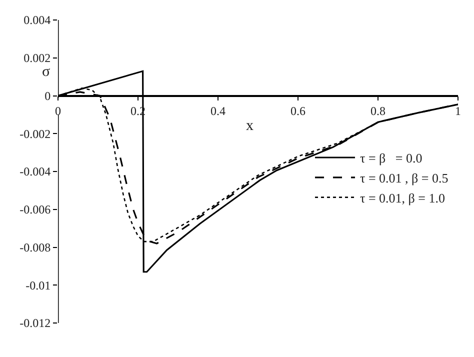 The image size is (474, 357). Describe the element at coordinates (35, 247) in the screenshot. I see `y-tick-label: -0.008` at that location.